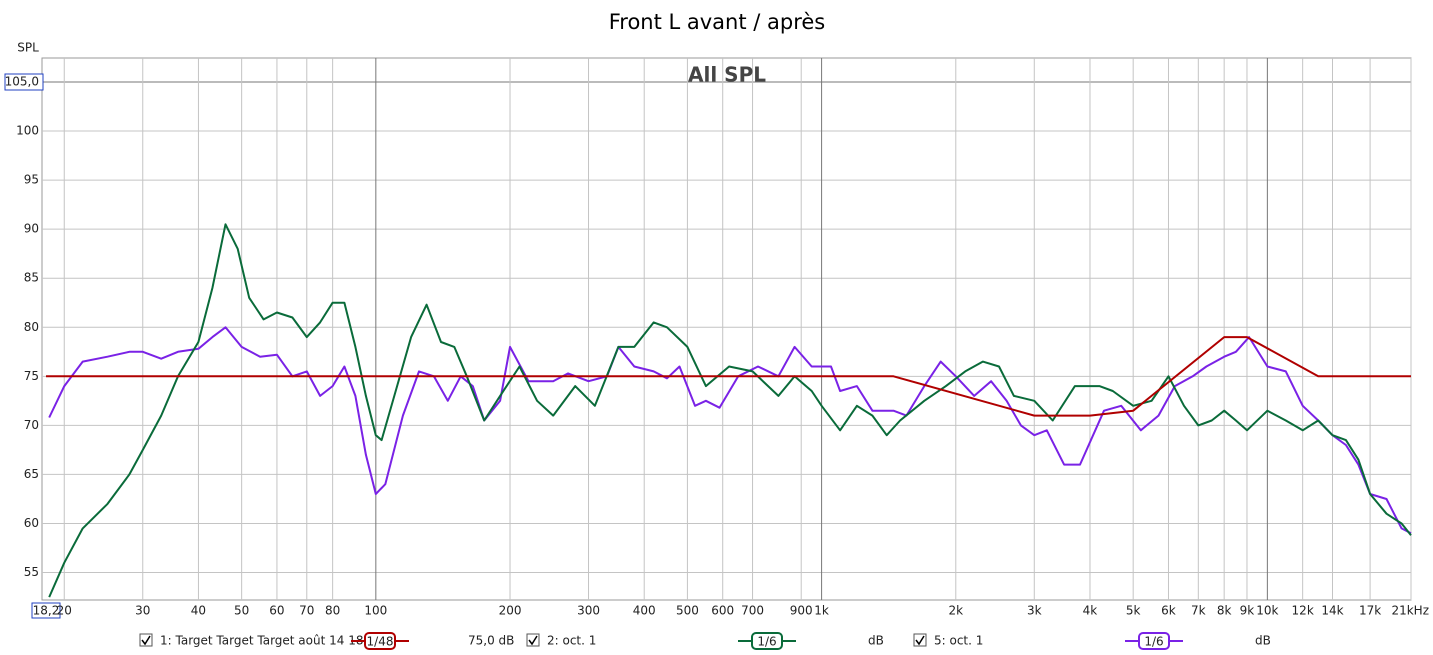 The width and height of the screenshot is (1433, 655). Describe the element at coordinates (375, 611) in the screenshot. I see `x-tick-label: 100` at that location.